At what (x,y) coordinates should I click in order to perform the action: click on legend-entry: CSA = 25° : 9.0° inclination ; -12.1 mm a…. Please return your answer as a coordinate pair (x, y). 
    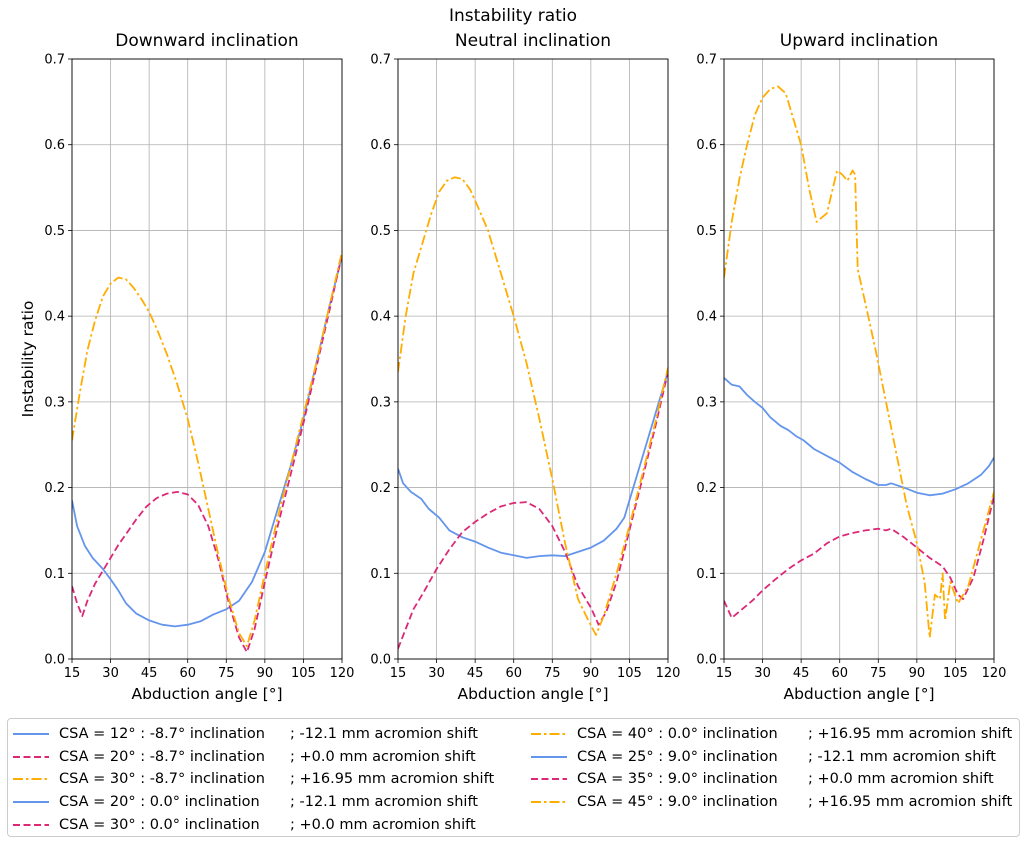
    Looking at the image, I should click on (769, 757).